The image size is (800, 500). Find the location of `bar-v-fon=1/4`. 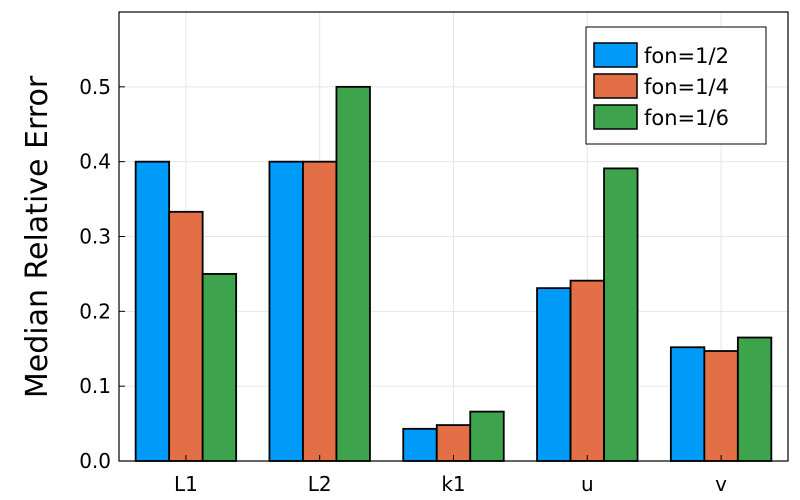

bar-v-fon=1/4 is located at coordinates (721, 406).